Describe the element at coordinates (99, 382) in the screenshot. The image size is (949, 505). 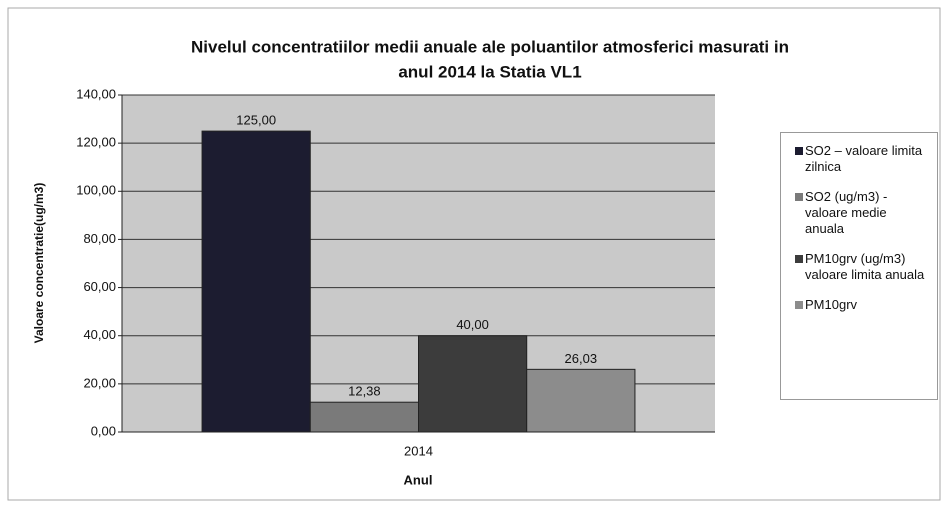
I see `y-tick-label: 20,00` at that location.